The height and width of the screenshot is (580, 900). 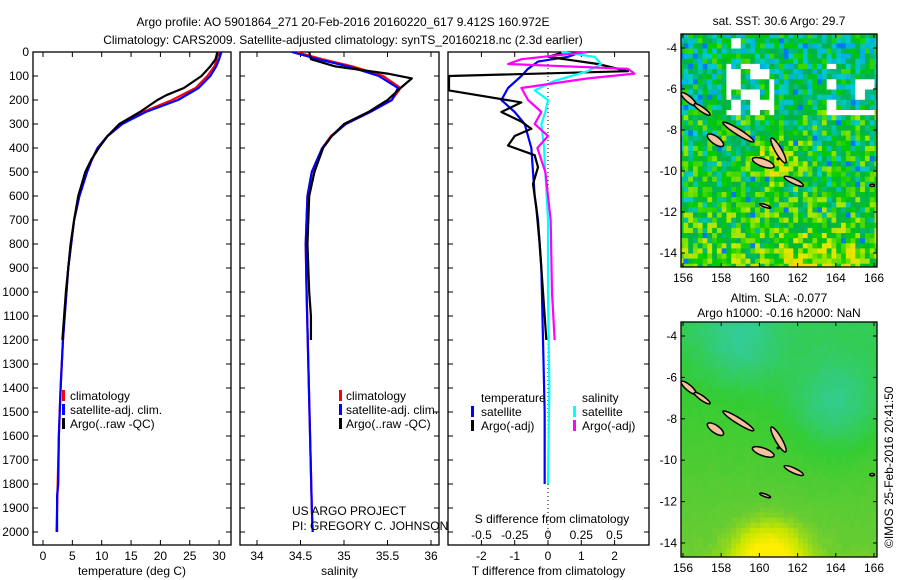 I want to click on legend-label: Argo(..raw -QC), so click(x=388, y=424).